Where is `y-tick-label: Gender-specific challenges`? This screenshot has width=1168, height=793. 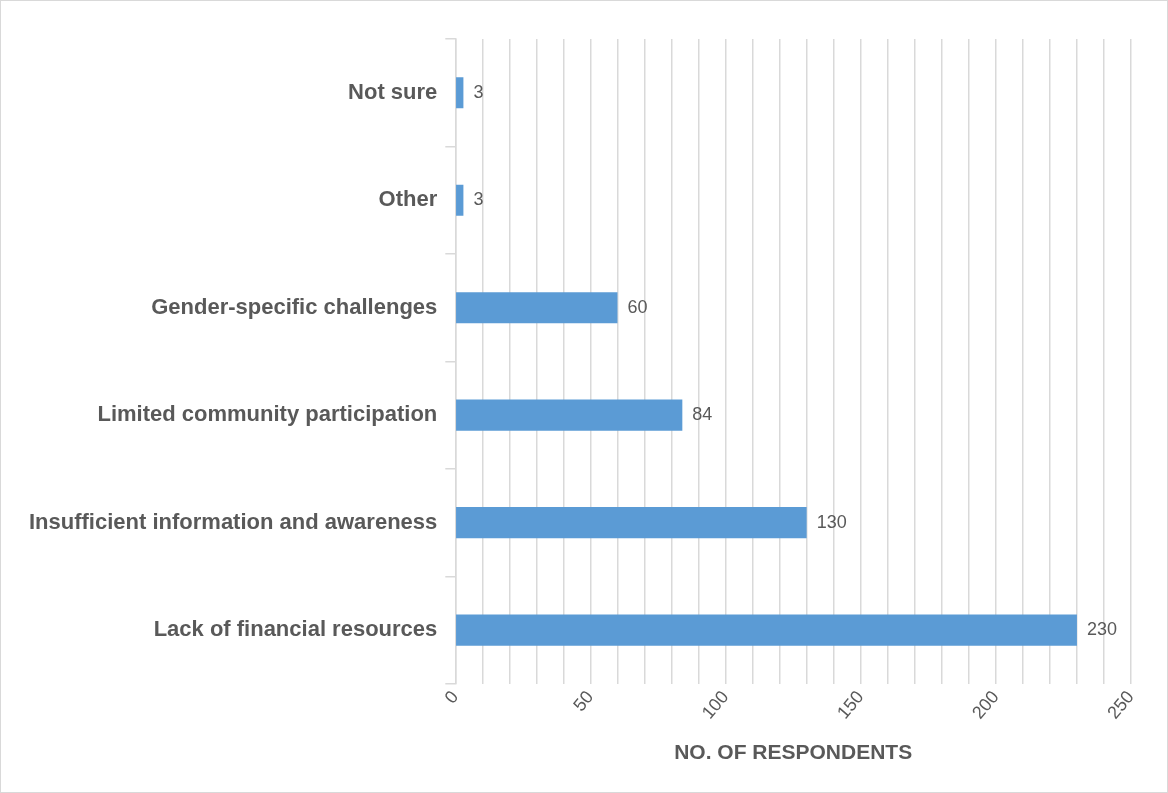
y-tick-label: Gender-specific challenges is located at coordinates (294, 306).